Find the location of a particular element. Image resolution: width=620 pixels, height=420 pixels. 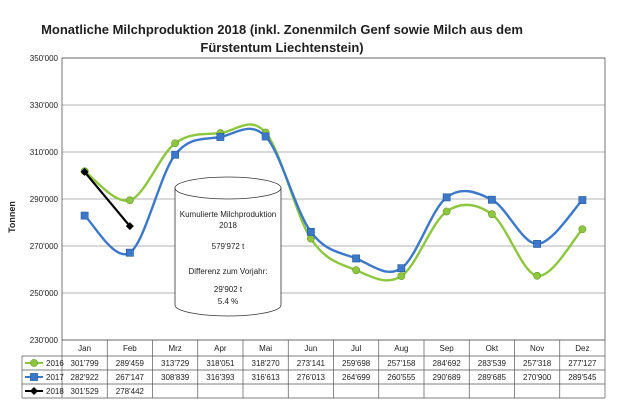

x-tick-label-jul: Jul is located at coordinates (356, 348).